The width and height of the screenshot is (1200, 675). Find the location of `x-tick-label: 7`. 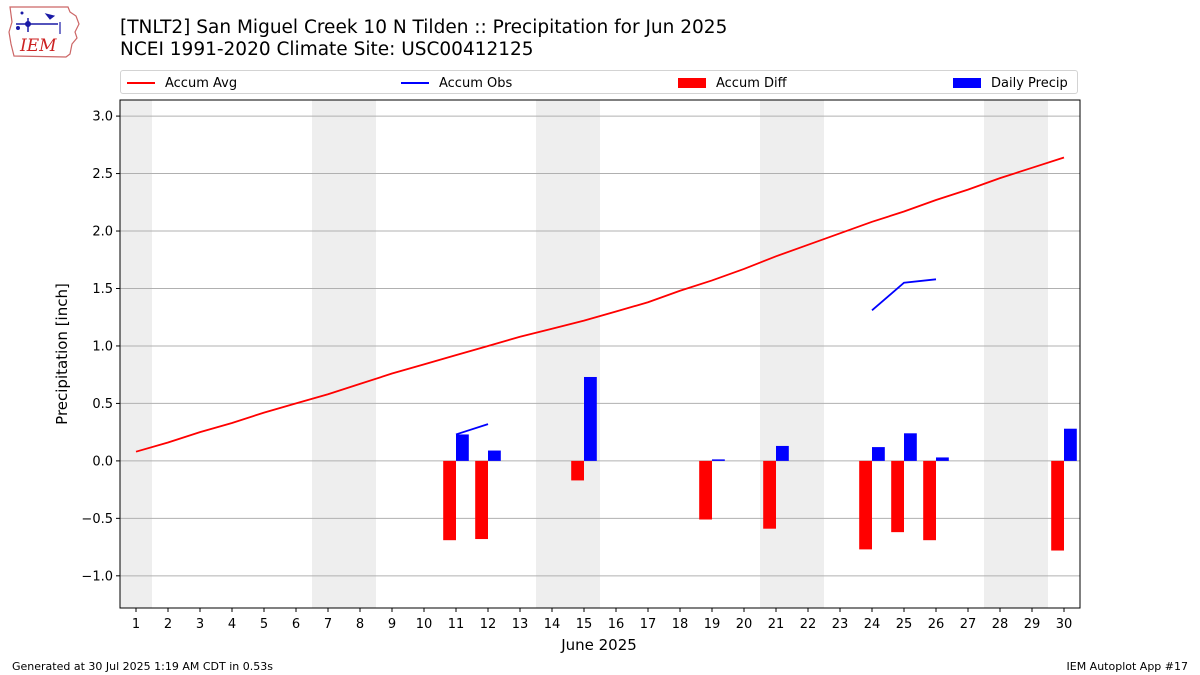

x-tick-label: 7 is located at coordinates (328, 624).